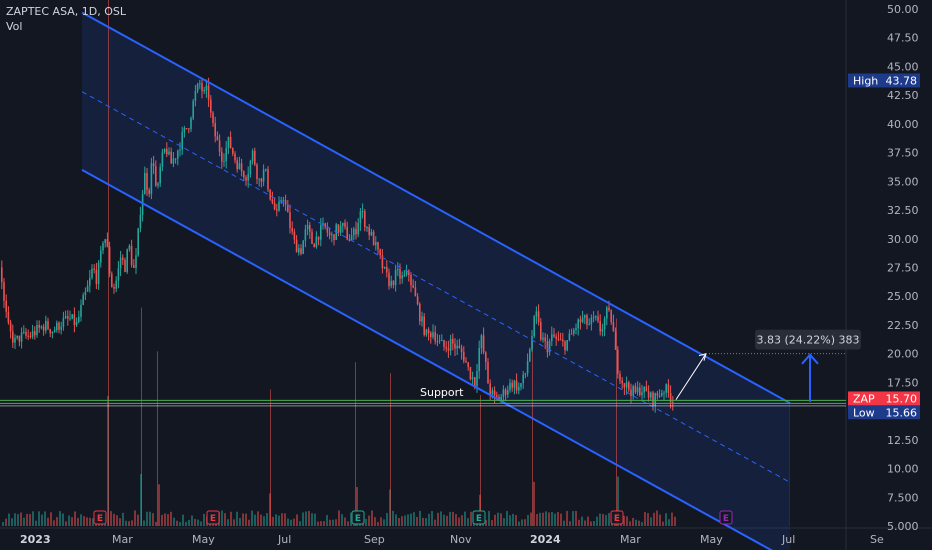 This screenshot has height=550, width=932. What do you see at coordinates (452, 539) in the screenshot?
I see `x-axis: 2023 Mar May Jul Sep Nov 2024 Mar May Jul Se` at bounding box center [452, 539].